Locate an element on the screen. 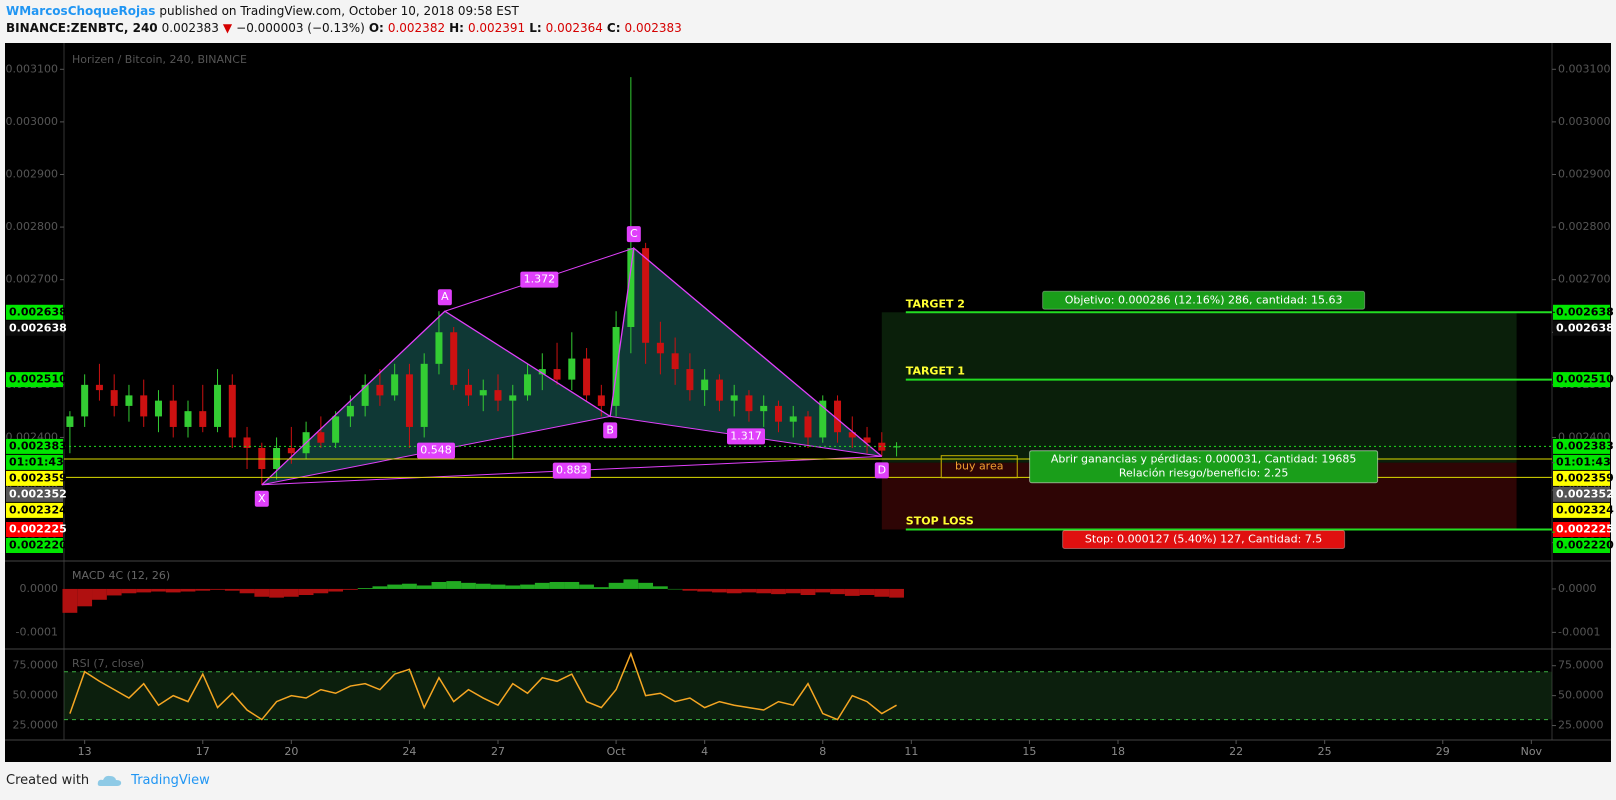 The width and height of the screenshot is (1616, 800). buy-area-label: buy area is located at coordinates (979, 466).